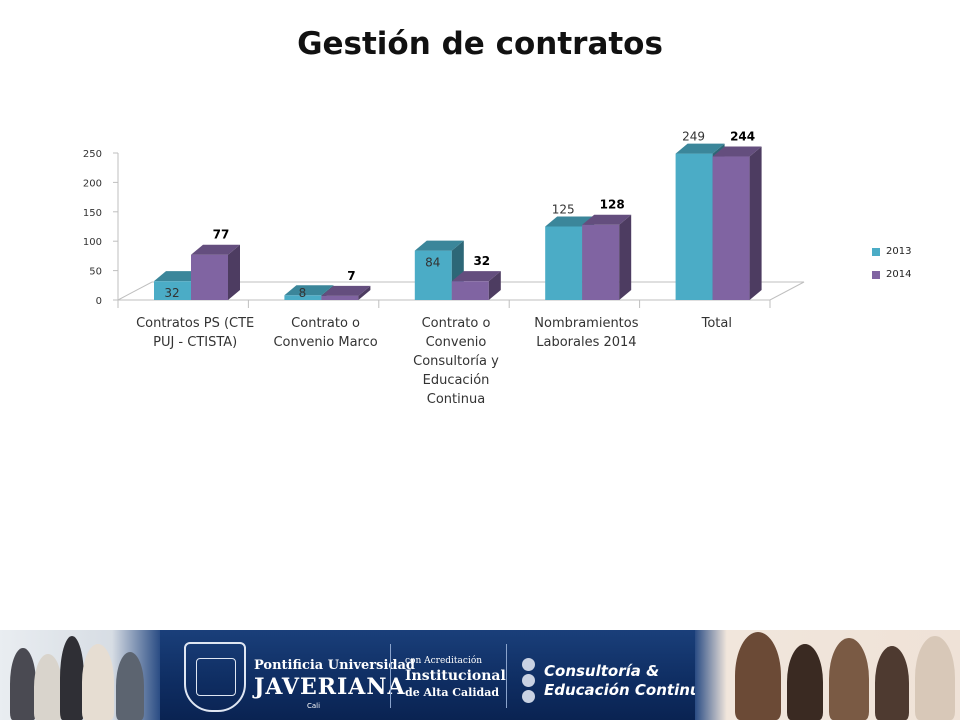  What do you see at coordinates (314, 706) in the screenshot?
I see `university-city: Cali` at bounding box center [314, 706].